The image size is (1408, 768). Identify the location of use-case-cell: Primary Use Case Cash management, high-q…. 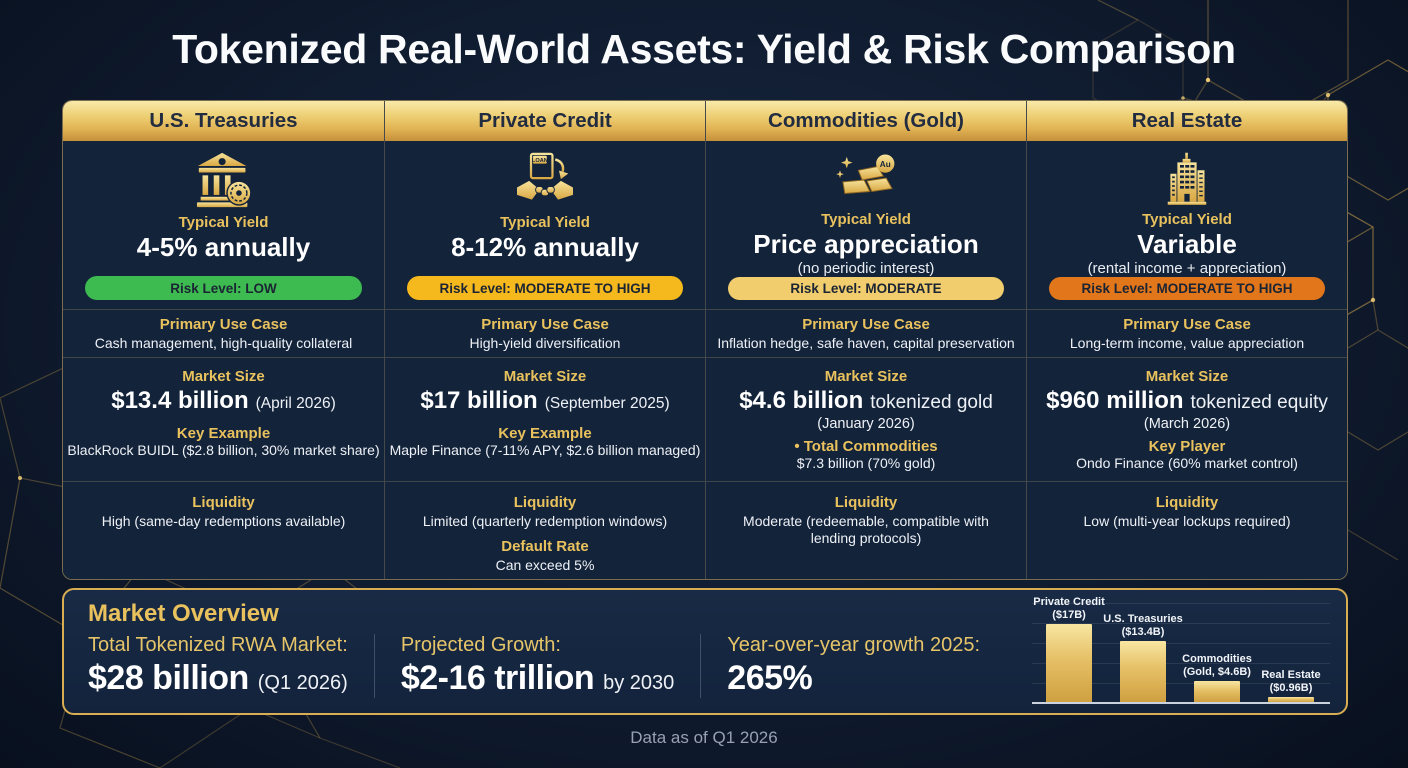
(223, 333).